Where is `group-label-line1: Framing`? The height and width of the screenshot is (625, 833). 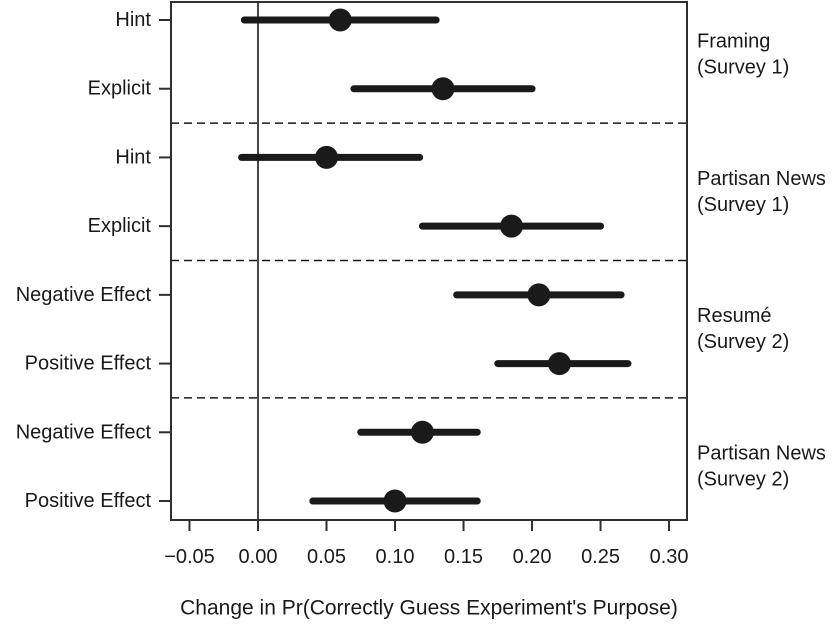
group-label-line1: Framing is located at coordinates (733, 41).